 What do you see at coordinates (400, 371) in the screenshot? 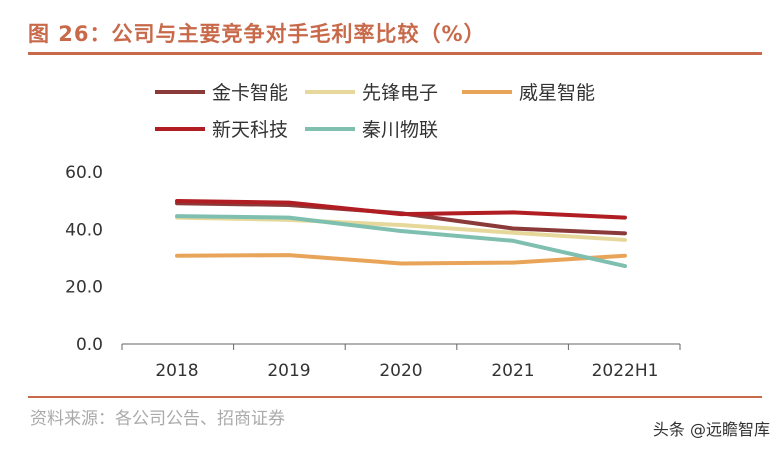
I see `x-tick-label: 2020` at bounding box center [400, 371].